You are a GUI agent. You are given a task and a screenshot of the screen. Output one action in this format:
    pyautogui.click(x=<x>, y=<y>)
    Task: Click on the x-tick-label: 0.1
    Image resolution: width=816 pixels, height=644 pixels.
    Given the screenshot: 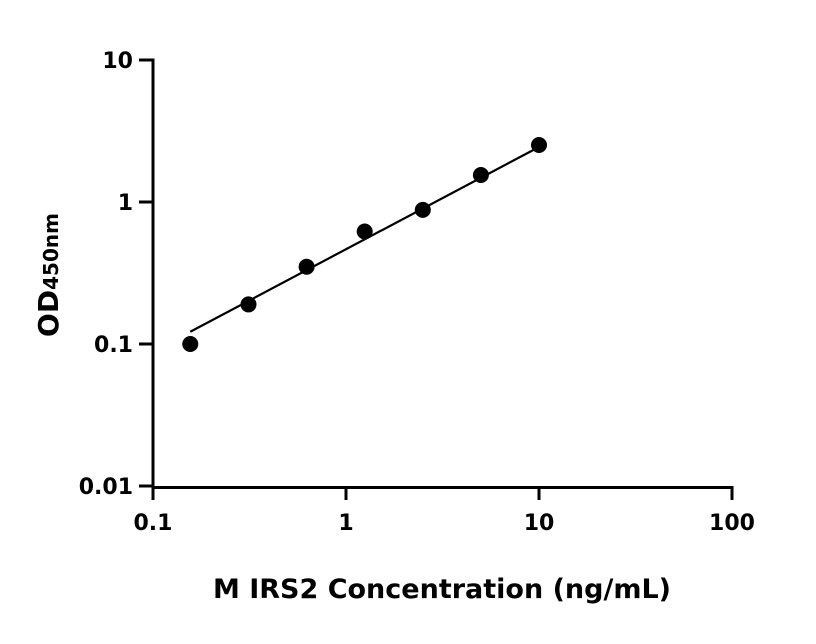 What is the action you would take?
    pyautogui.click(x=153, y=523)
    